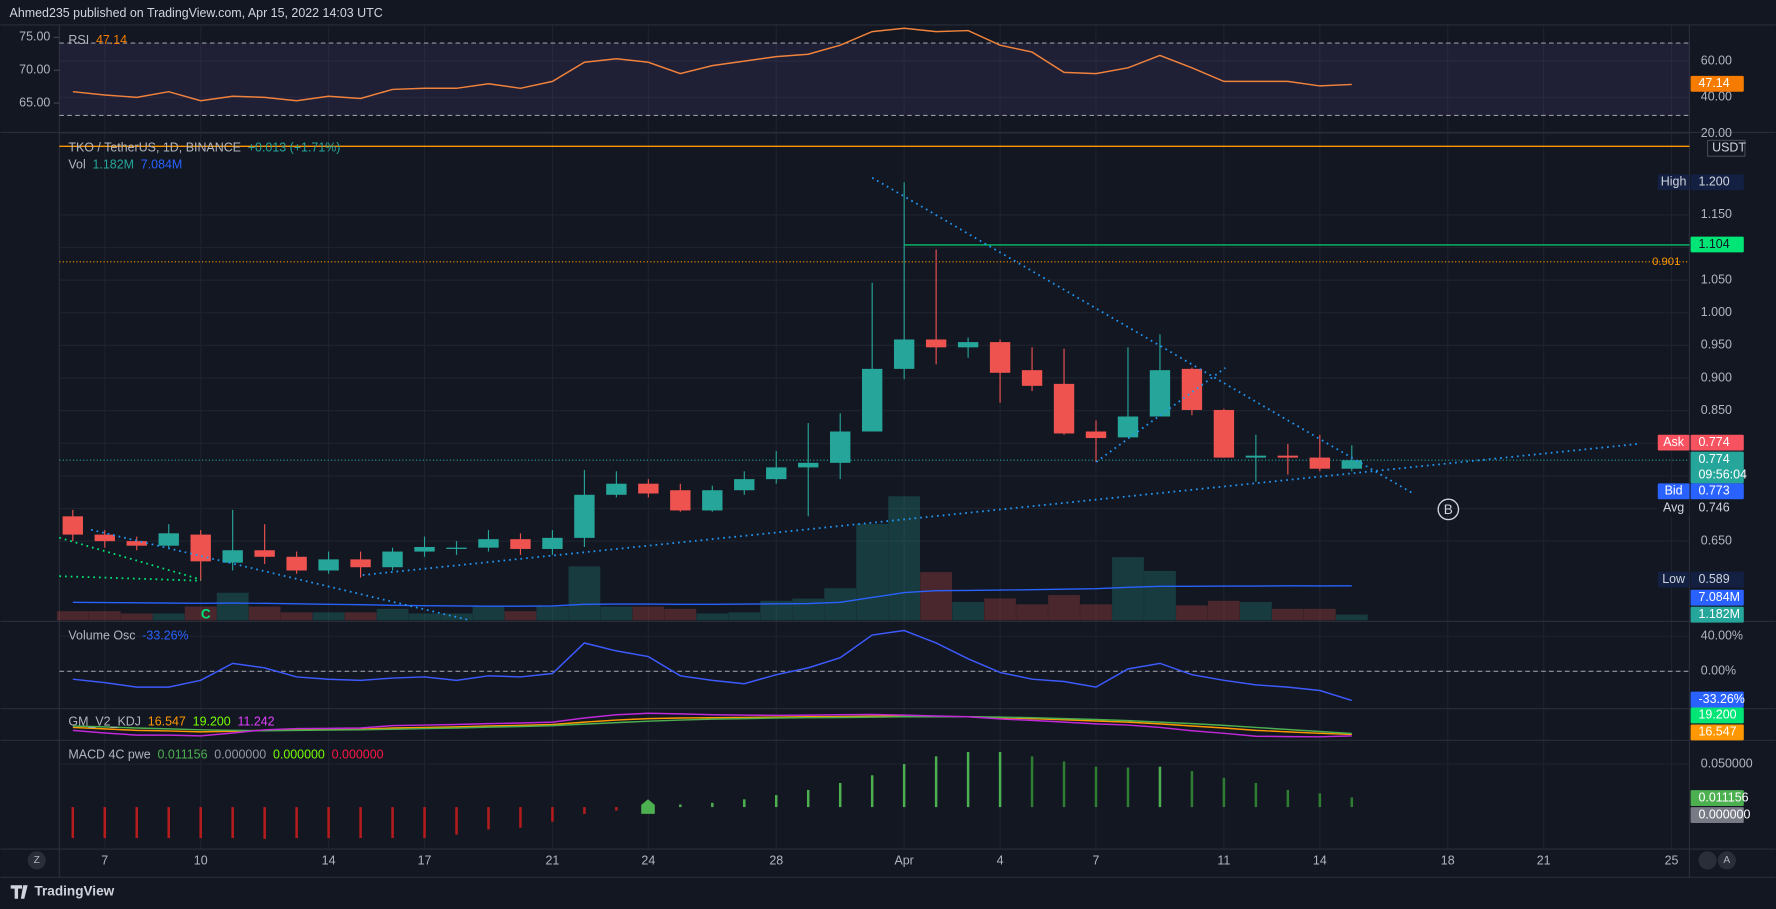  Describe the element at coordinates (78, 40) in the screenshot. I see `legend-text: RSI` at that location.